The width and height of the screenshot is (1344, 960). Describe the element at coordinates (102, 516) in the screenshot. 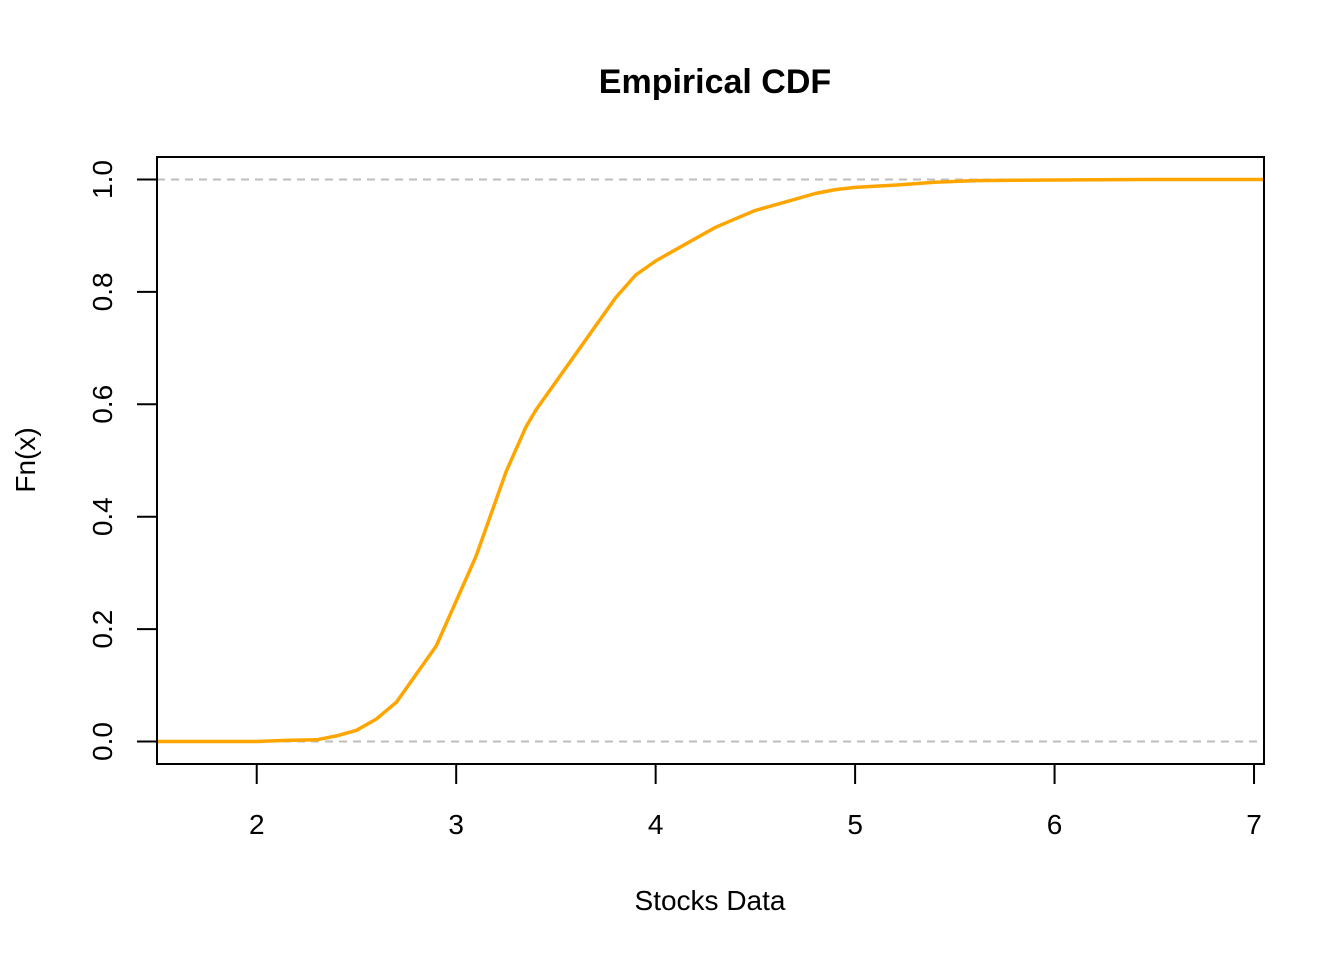

I see `y-tick-label-2: 0.4` at that location.